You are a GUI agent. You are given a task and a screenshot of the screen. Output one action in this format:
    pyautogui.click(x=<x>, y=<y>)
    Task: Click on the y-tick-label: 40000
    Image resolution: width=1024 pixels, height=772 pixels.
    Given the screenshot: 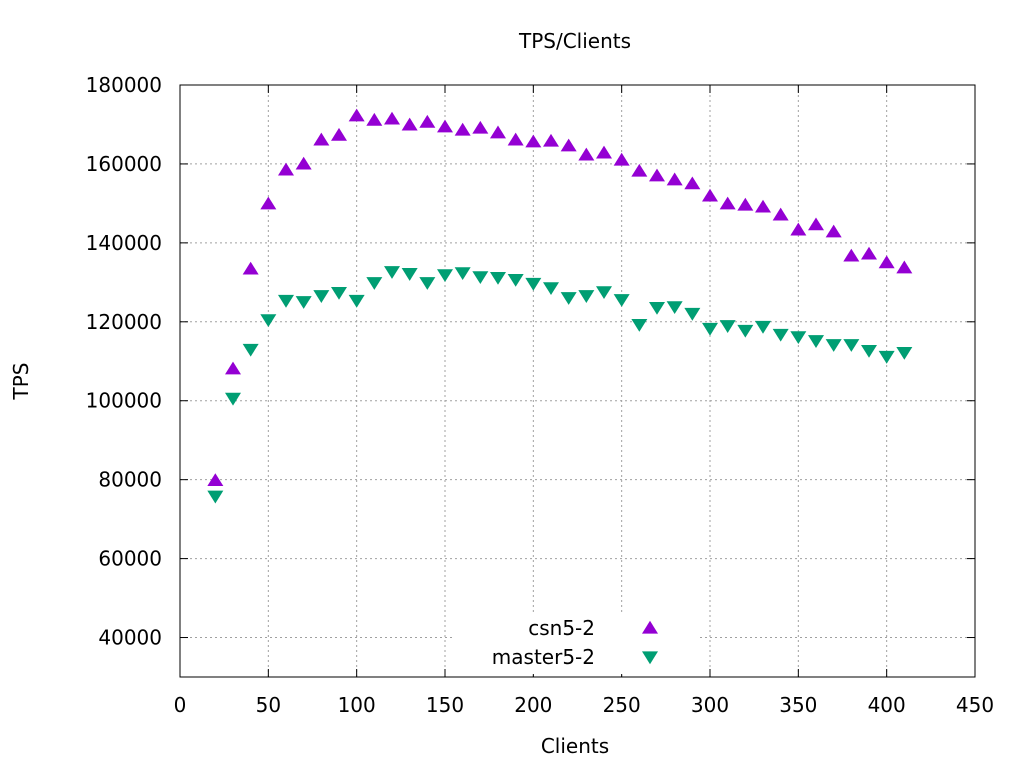 What is the action you would take?
    pyautogui.click(x=130, y=638)
    